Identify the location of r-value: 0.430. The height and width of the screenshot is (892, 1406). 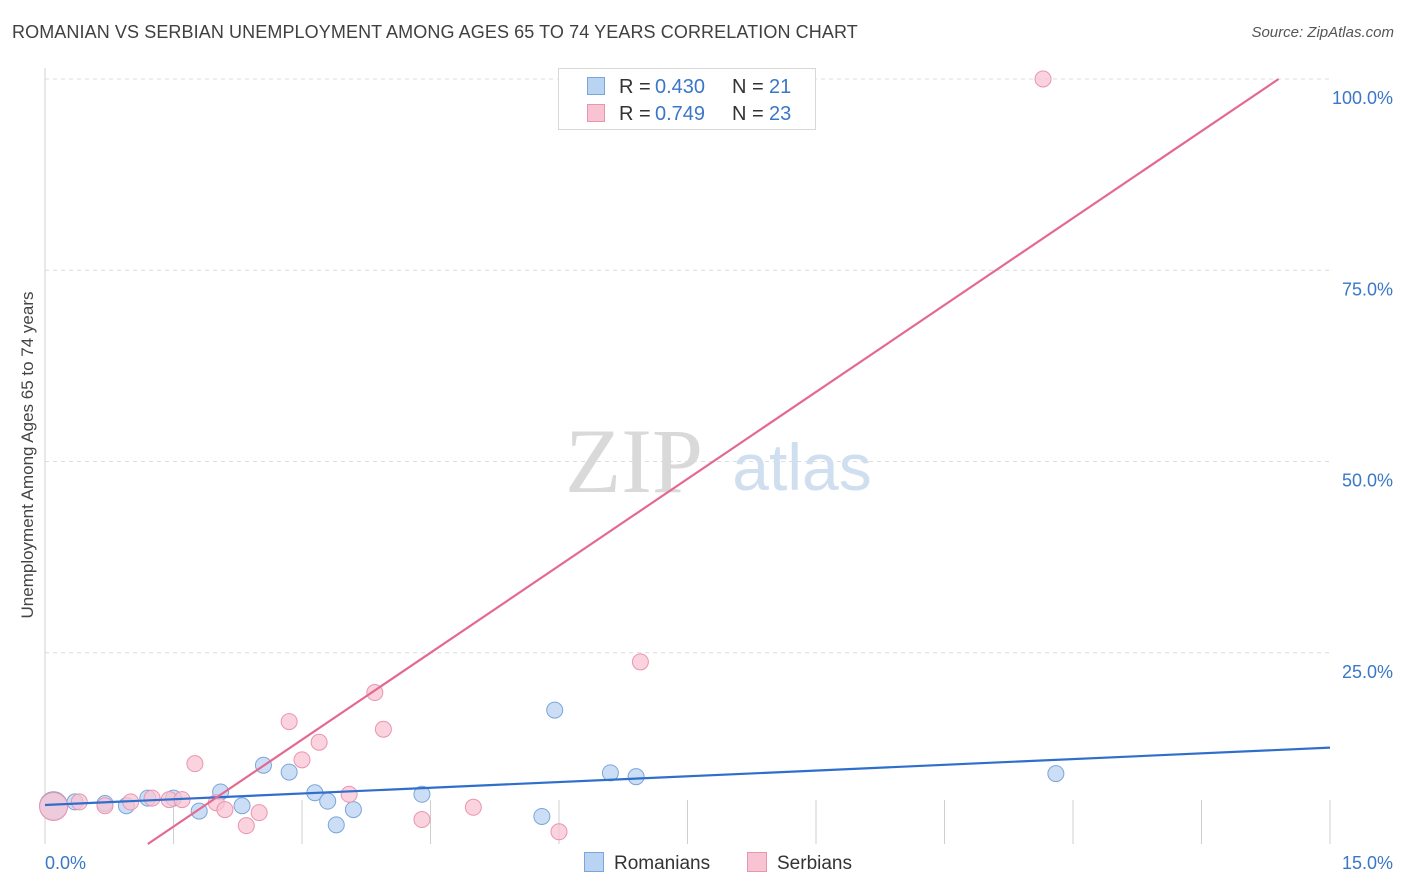
(680, 87).